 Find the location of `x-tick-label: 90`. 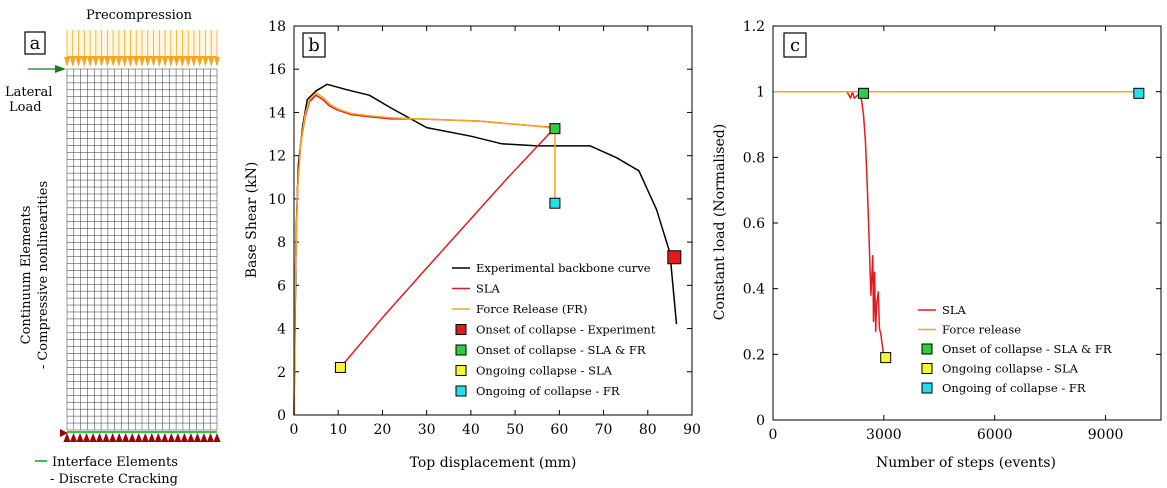

x-tick-label: 90 is located at coordinates (692, 430).